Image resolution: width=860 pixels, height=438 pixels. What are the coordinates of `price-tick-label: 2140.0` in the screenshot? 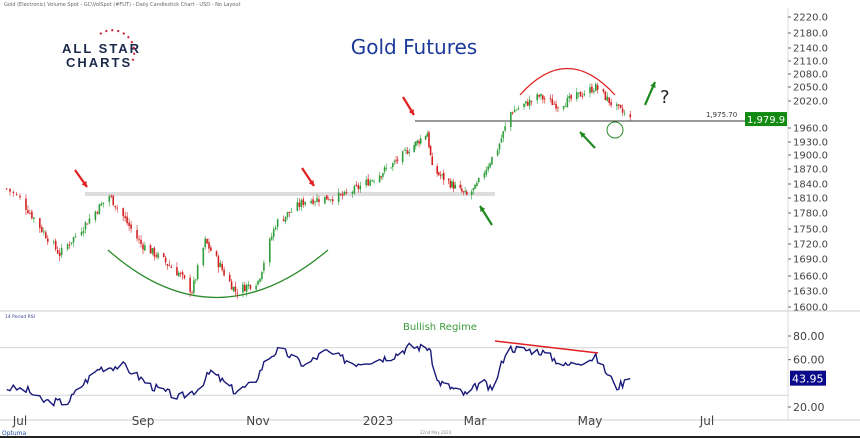 It's located at (810, 49).